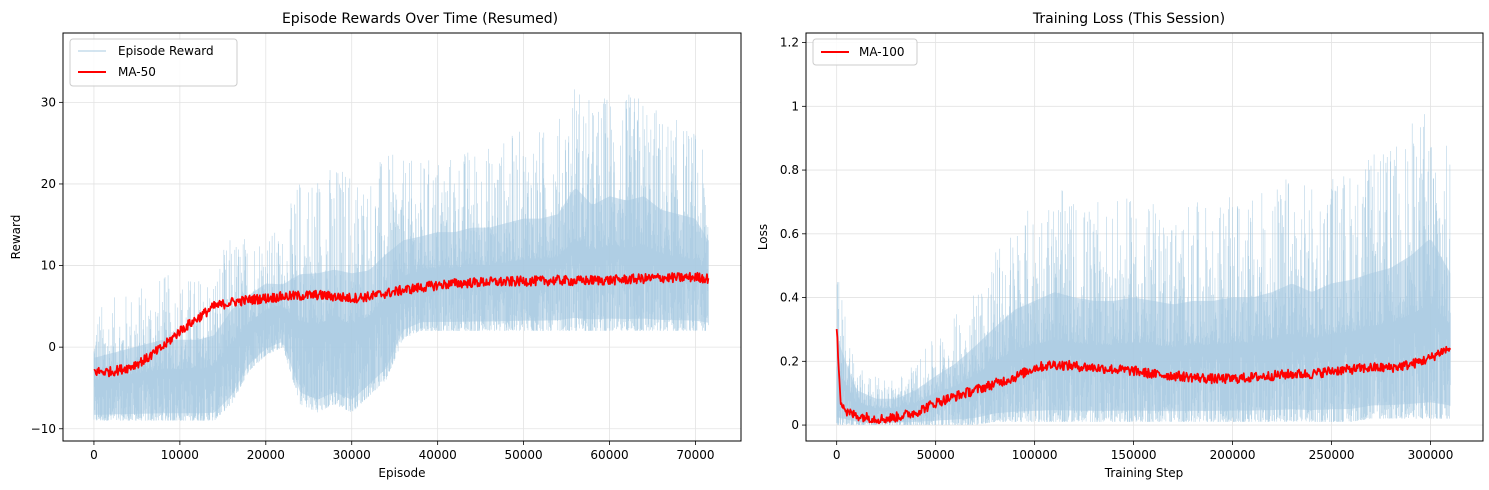 The height and width of the screenshot is (490, 1489). Describe the element at coordinates (180, 455) in the screenshot. I see `x-tick-label: 10000` at that location.